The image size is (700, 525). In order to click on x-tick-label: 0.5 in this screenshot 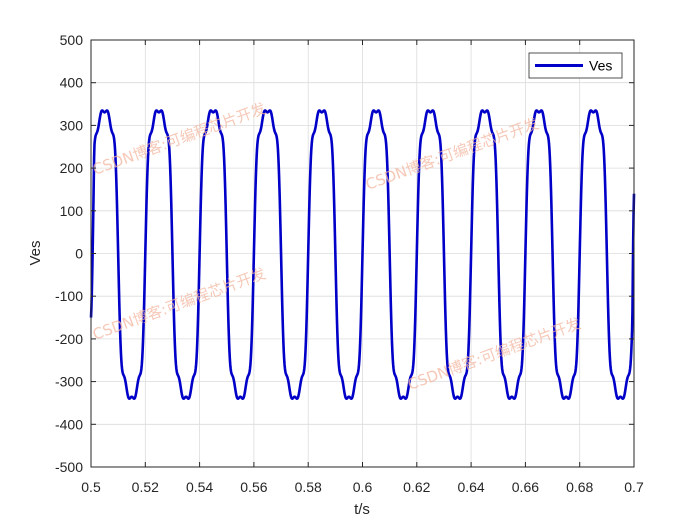, I will do `click(91, 487)`.